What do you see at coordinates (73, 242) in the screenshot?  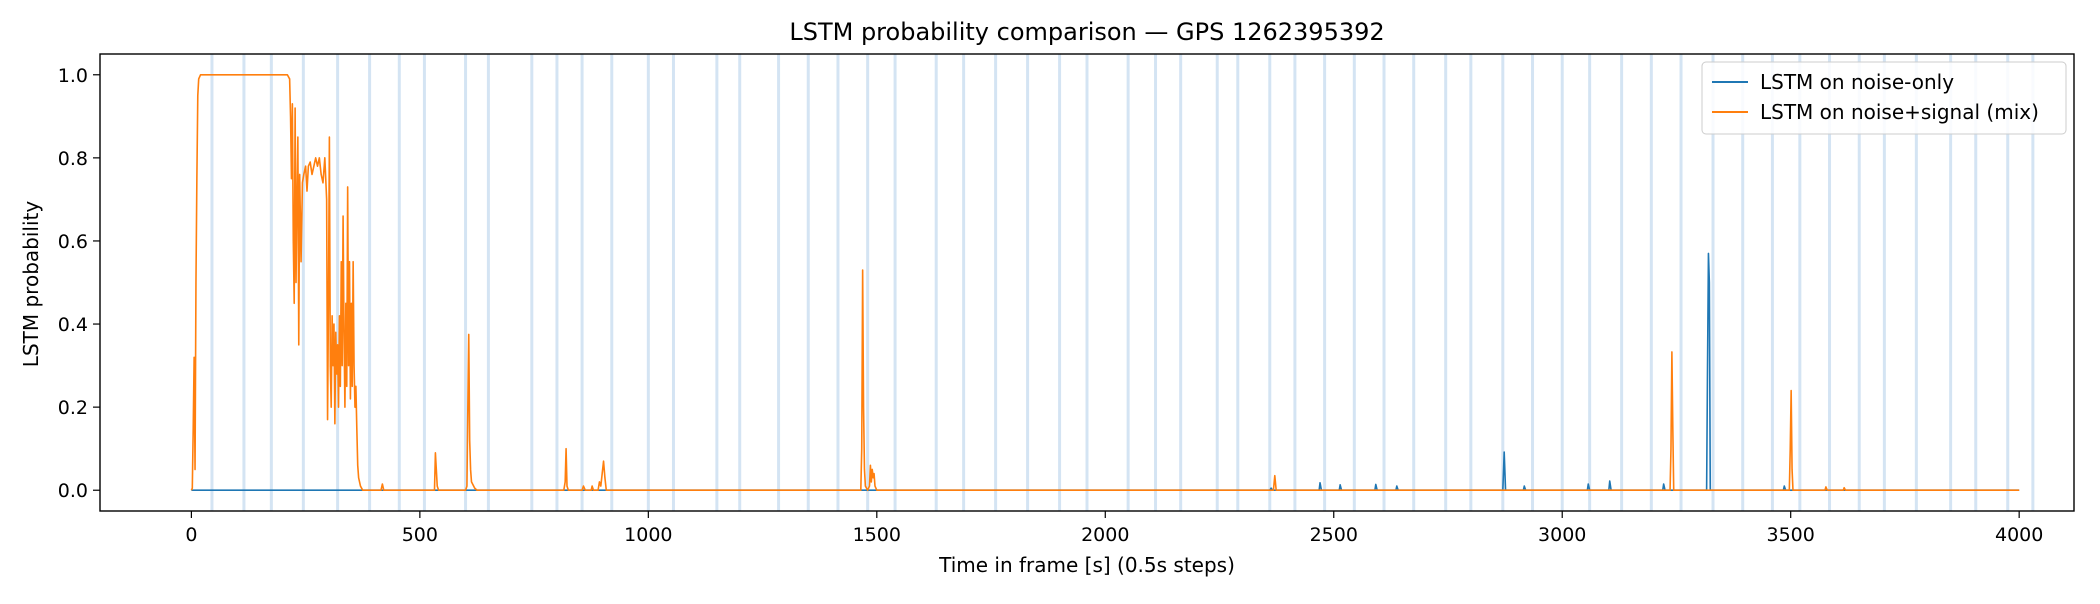 I see `y-tick-label: 0.6` at bounding box center [73, 242].